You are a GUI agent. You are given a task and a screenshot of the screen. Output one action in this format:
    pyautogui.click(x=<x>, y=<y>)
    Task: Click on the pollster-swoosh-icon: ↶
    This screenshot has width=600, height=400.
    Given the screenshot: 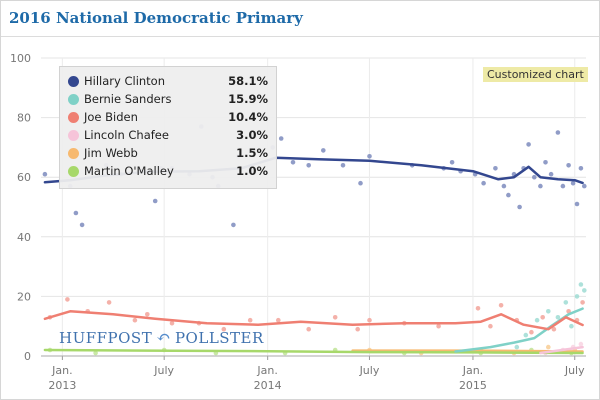 What is the action you would take?
    pyautogui.click(x=163, y=338)
    